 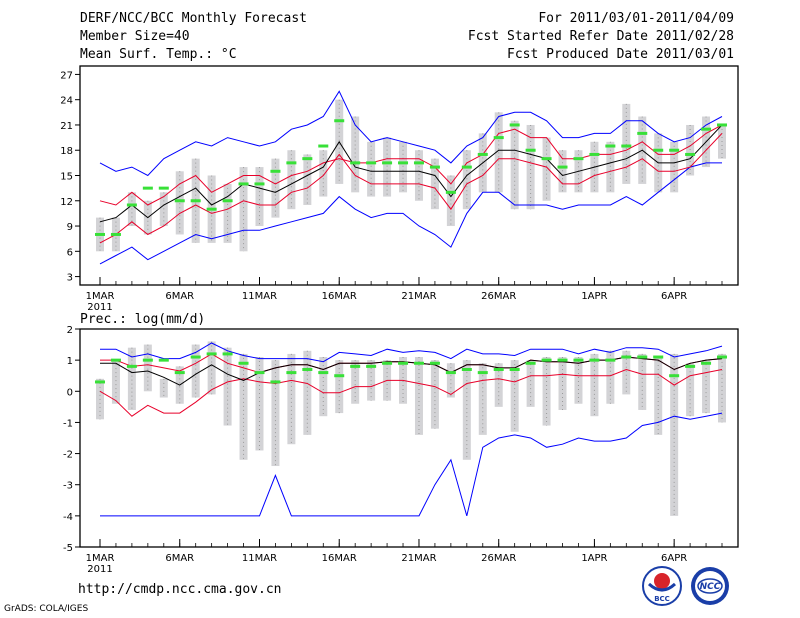 What do you see at coordinates (66, 101) in the screenshot?
I see `temp-ytick-label: 24` at bounding box center [66, 101].